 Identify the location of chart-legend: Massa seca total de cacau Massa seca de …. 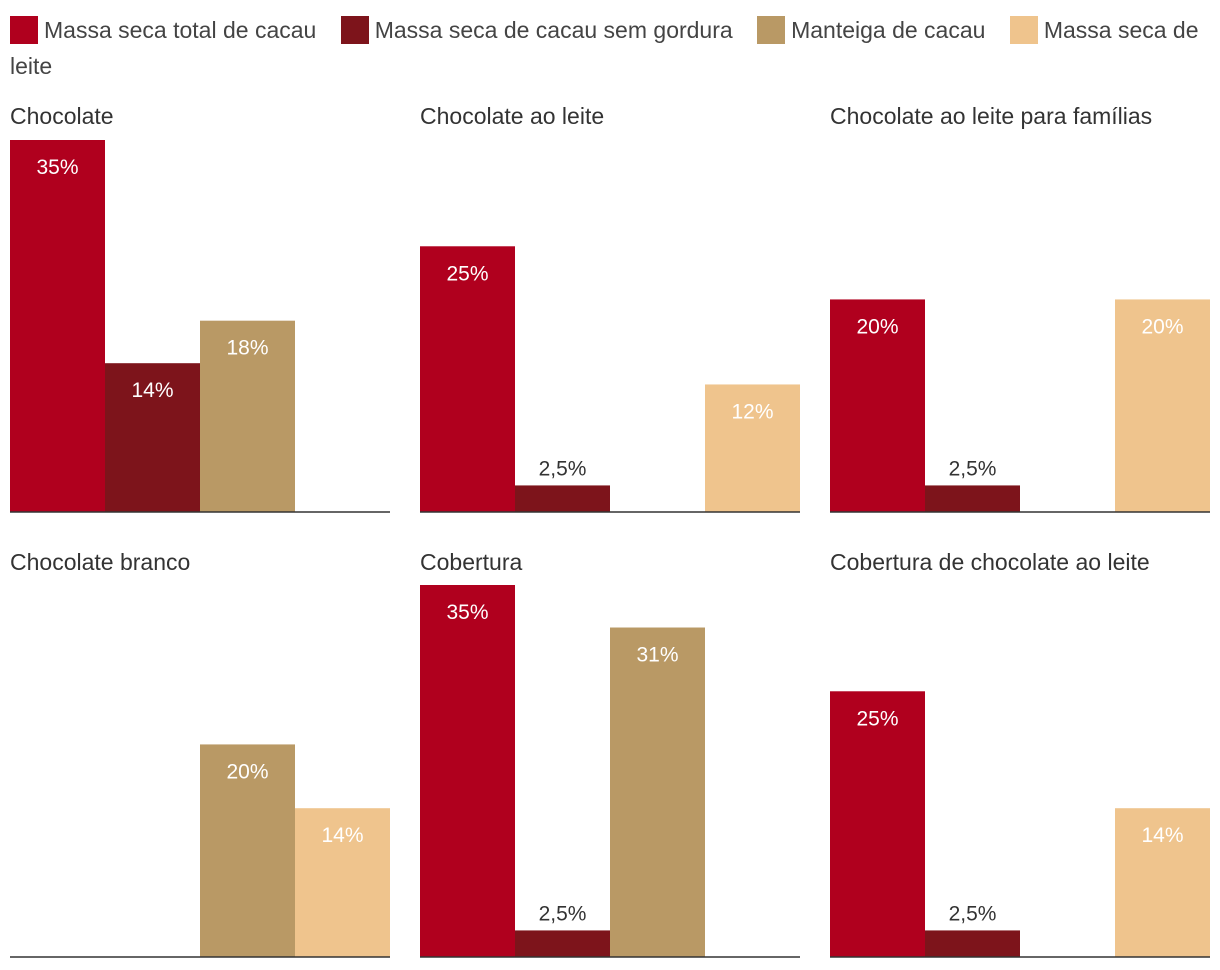
(610, 48).